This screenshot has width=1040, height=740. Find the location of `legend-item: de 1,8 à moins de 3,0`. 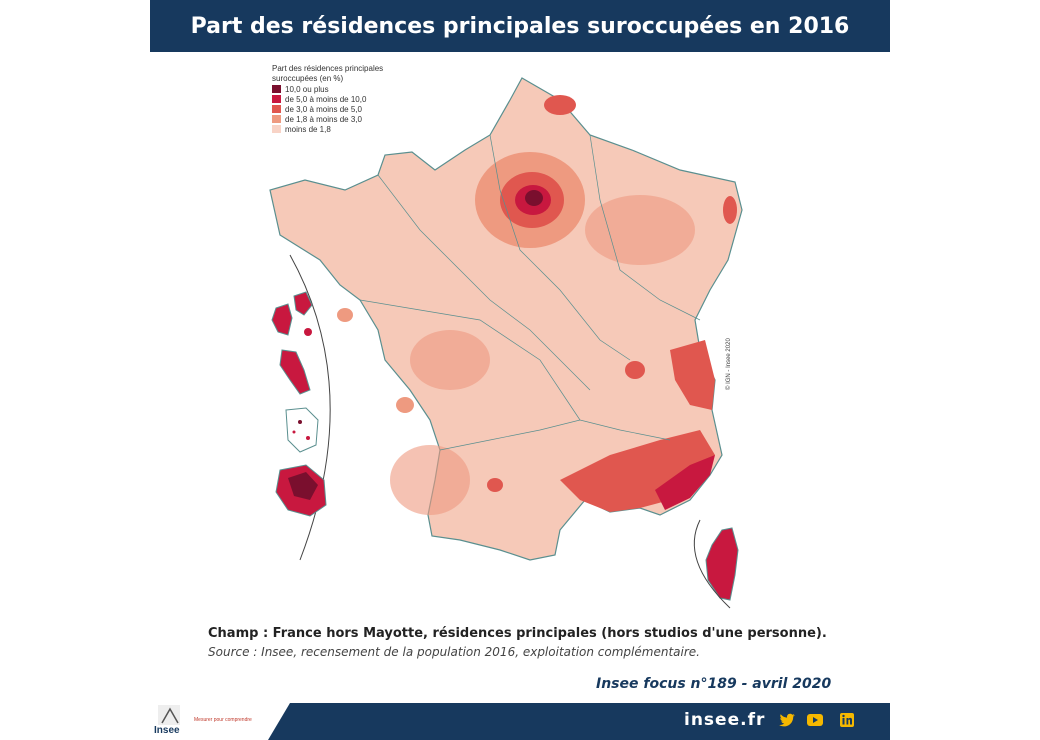

legend-item: de 1,8 à moins de 3,0 is located at coordinates (332, 119).